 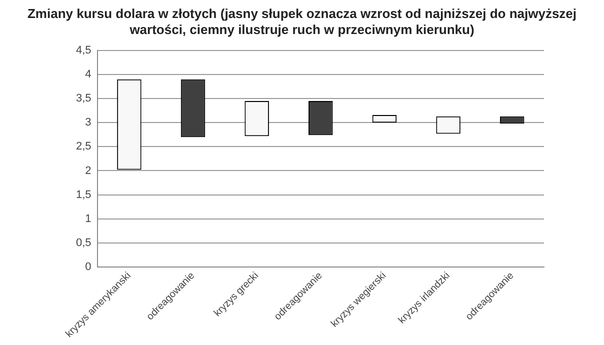 I want to click on y-tick-label: 4, so click(x=88, y=74).